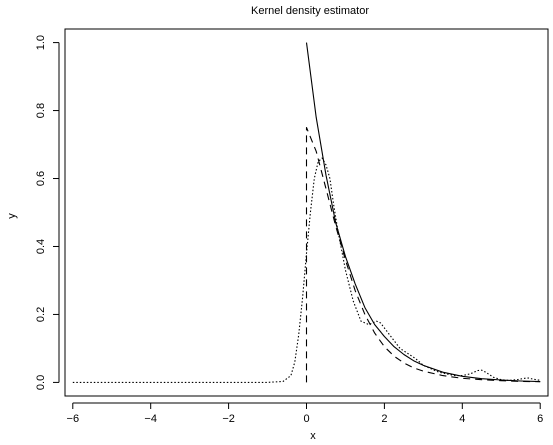  I want to click on x-tick-label: −4, so click(150, 419).